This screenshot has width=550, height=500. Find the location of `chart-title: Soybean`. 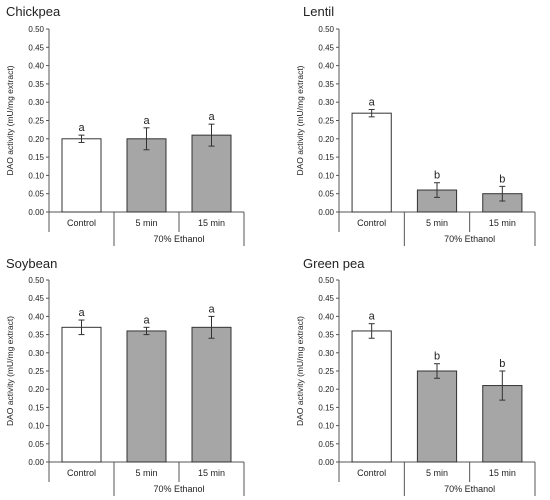

chart-title: Soybean is located at coordinates (31, 263).